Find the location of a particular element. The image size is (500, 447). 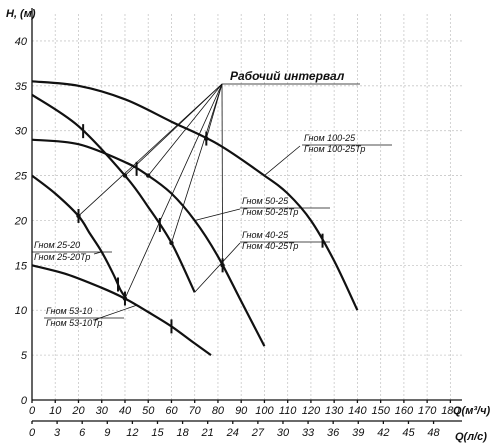

x-tick-label: 130 is located at coordinates (334, 411).